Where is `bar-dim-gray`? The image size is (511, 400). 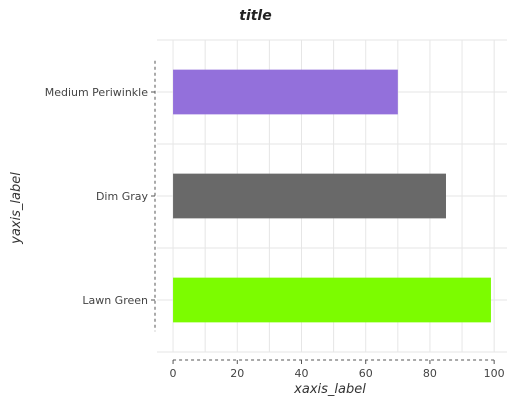
bar-dim-gray is located at coordinates (309, 196).